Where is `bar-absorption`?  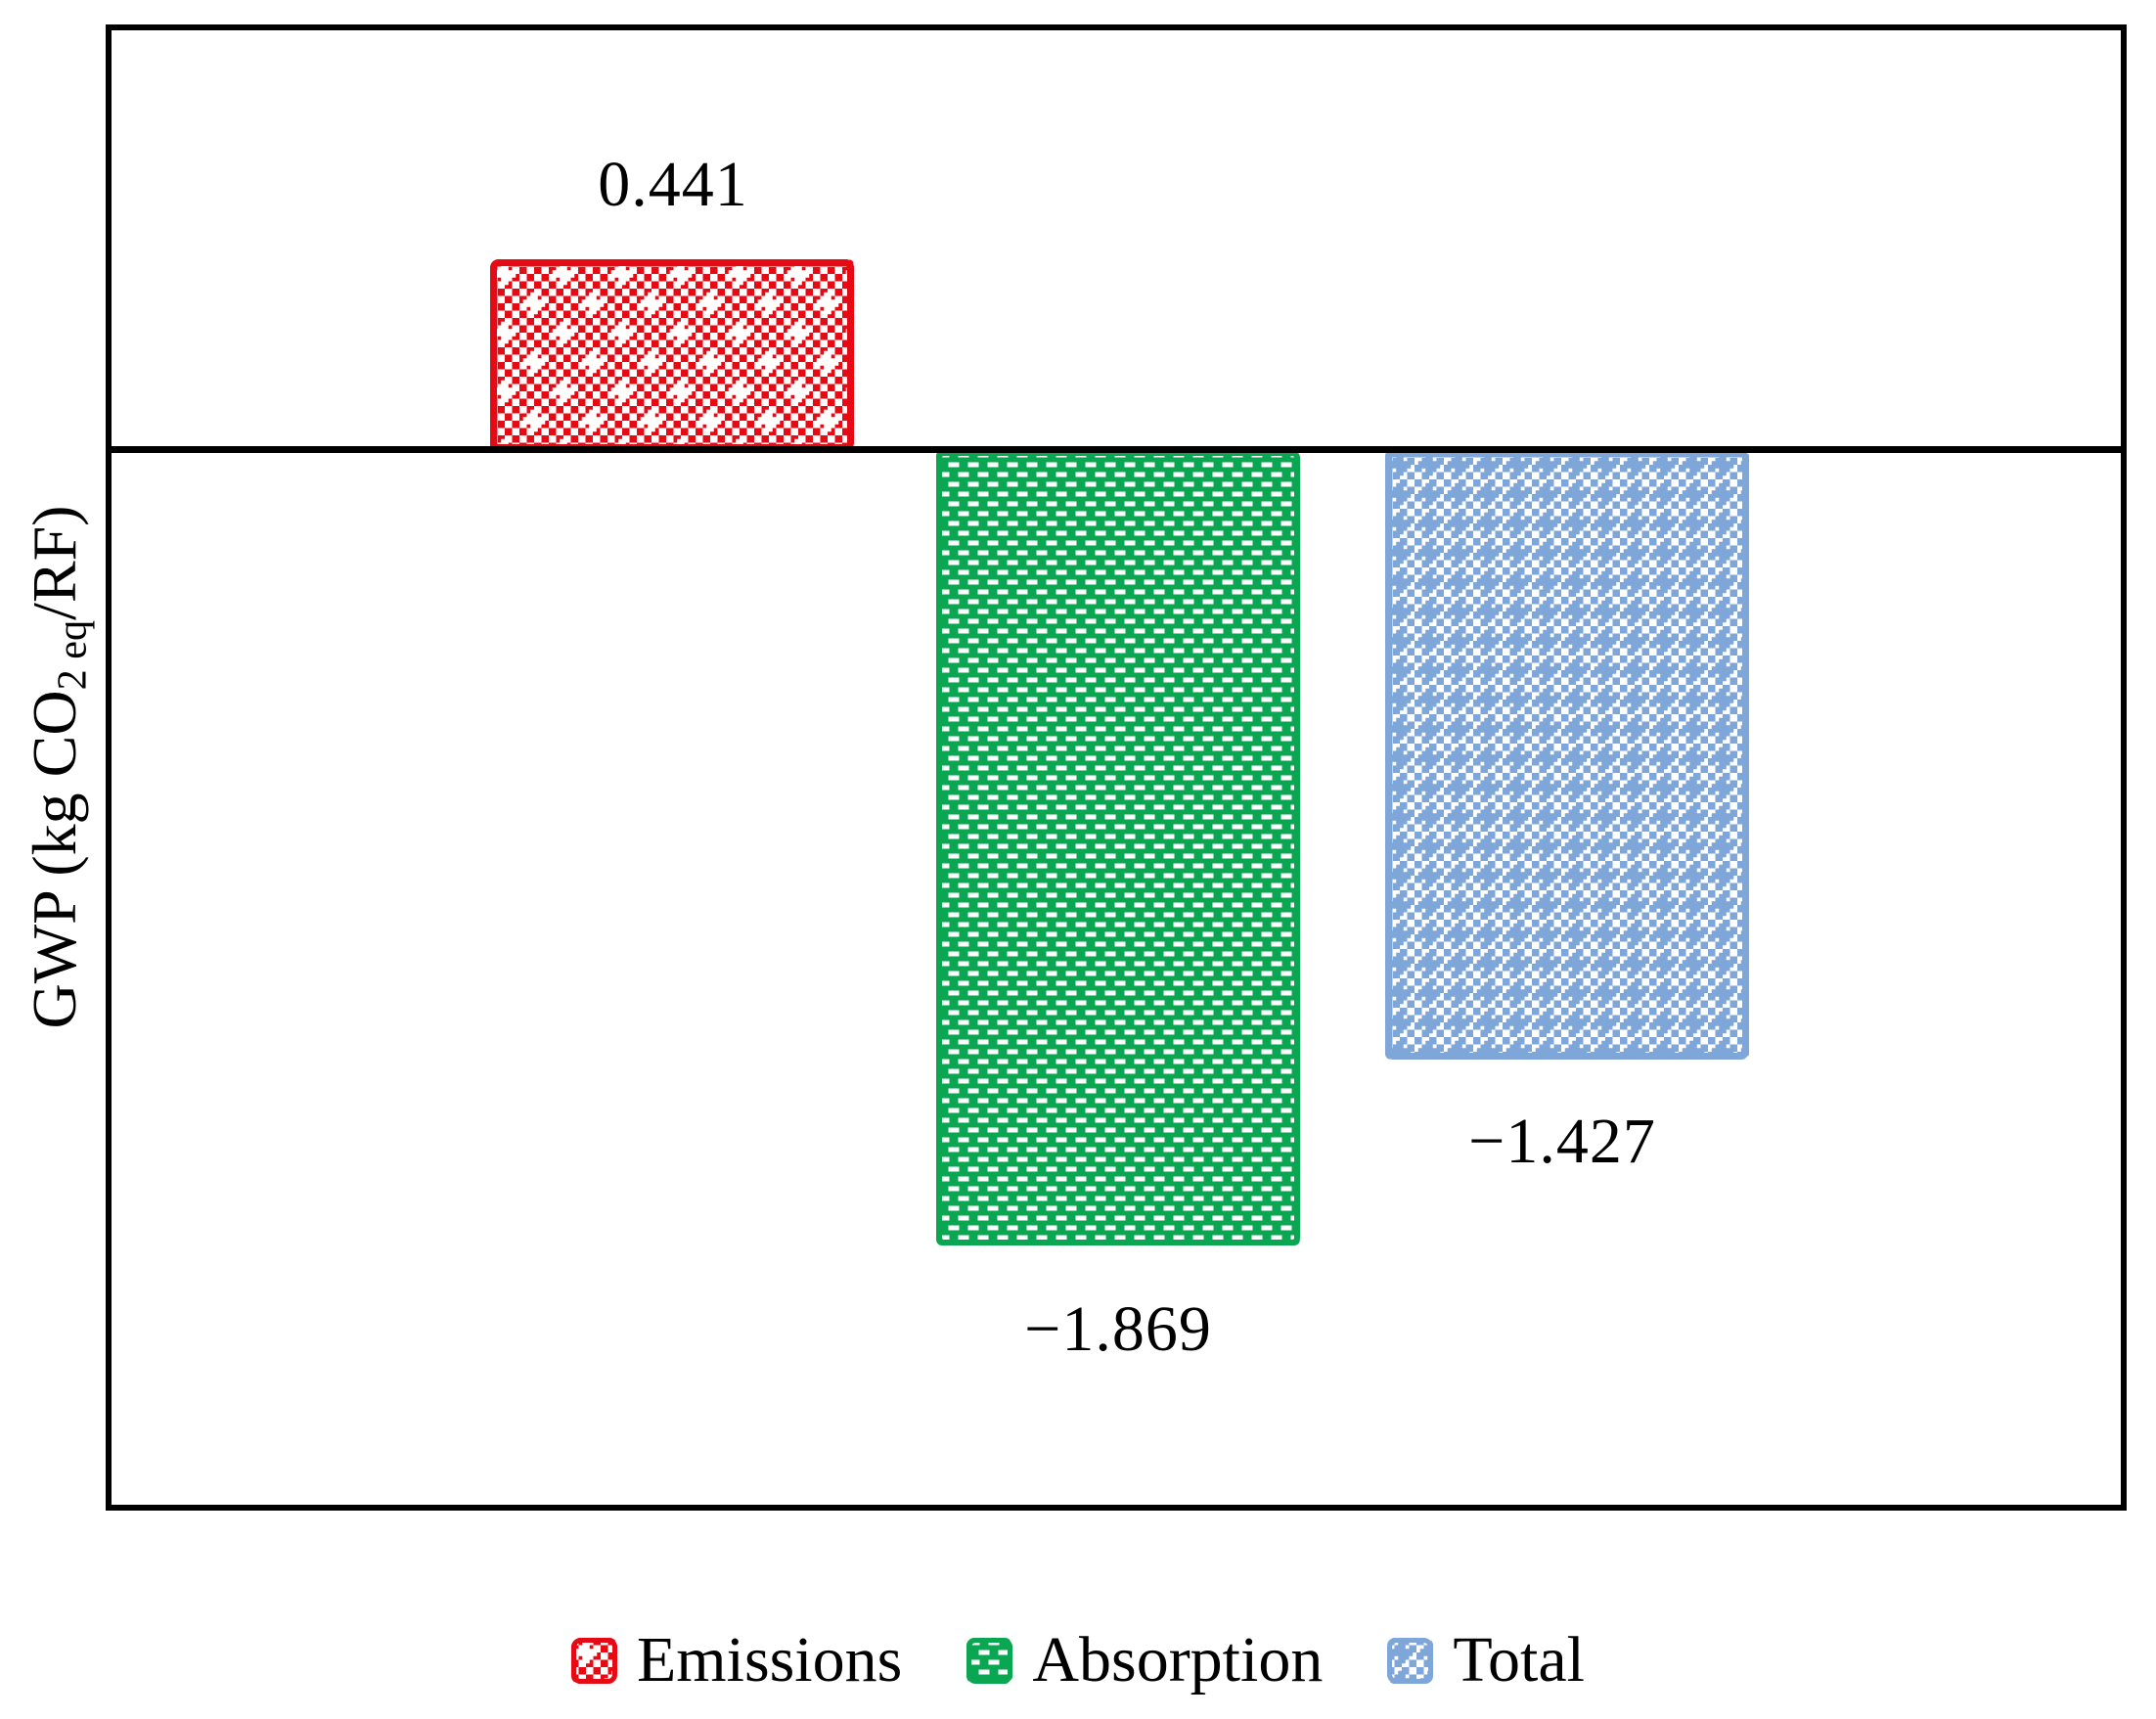
bar-absorption is located at coordinates (1118, 847).